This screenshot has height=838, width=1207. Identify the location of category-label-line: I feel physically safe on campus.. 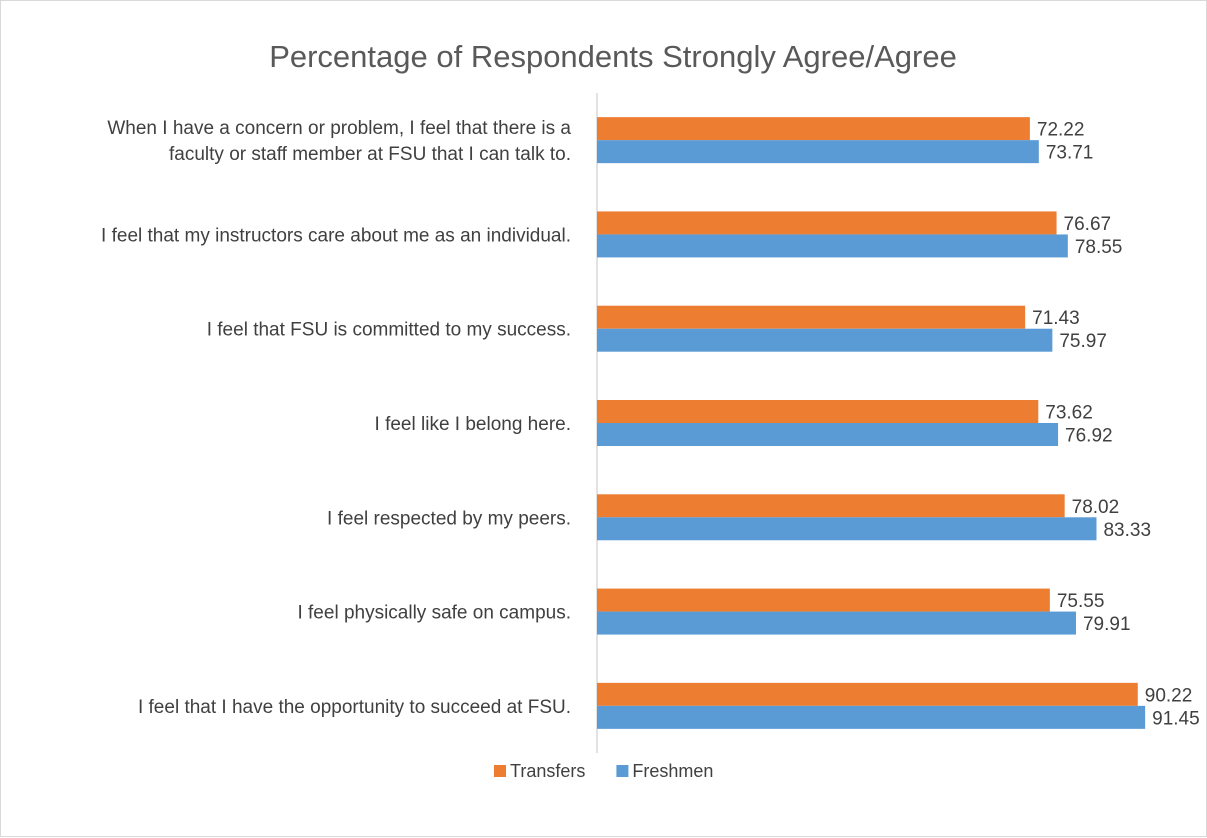
(434, 613).